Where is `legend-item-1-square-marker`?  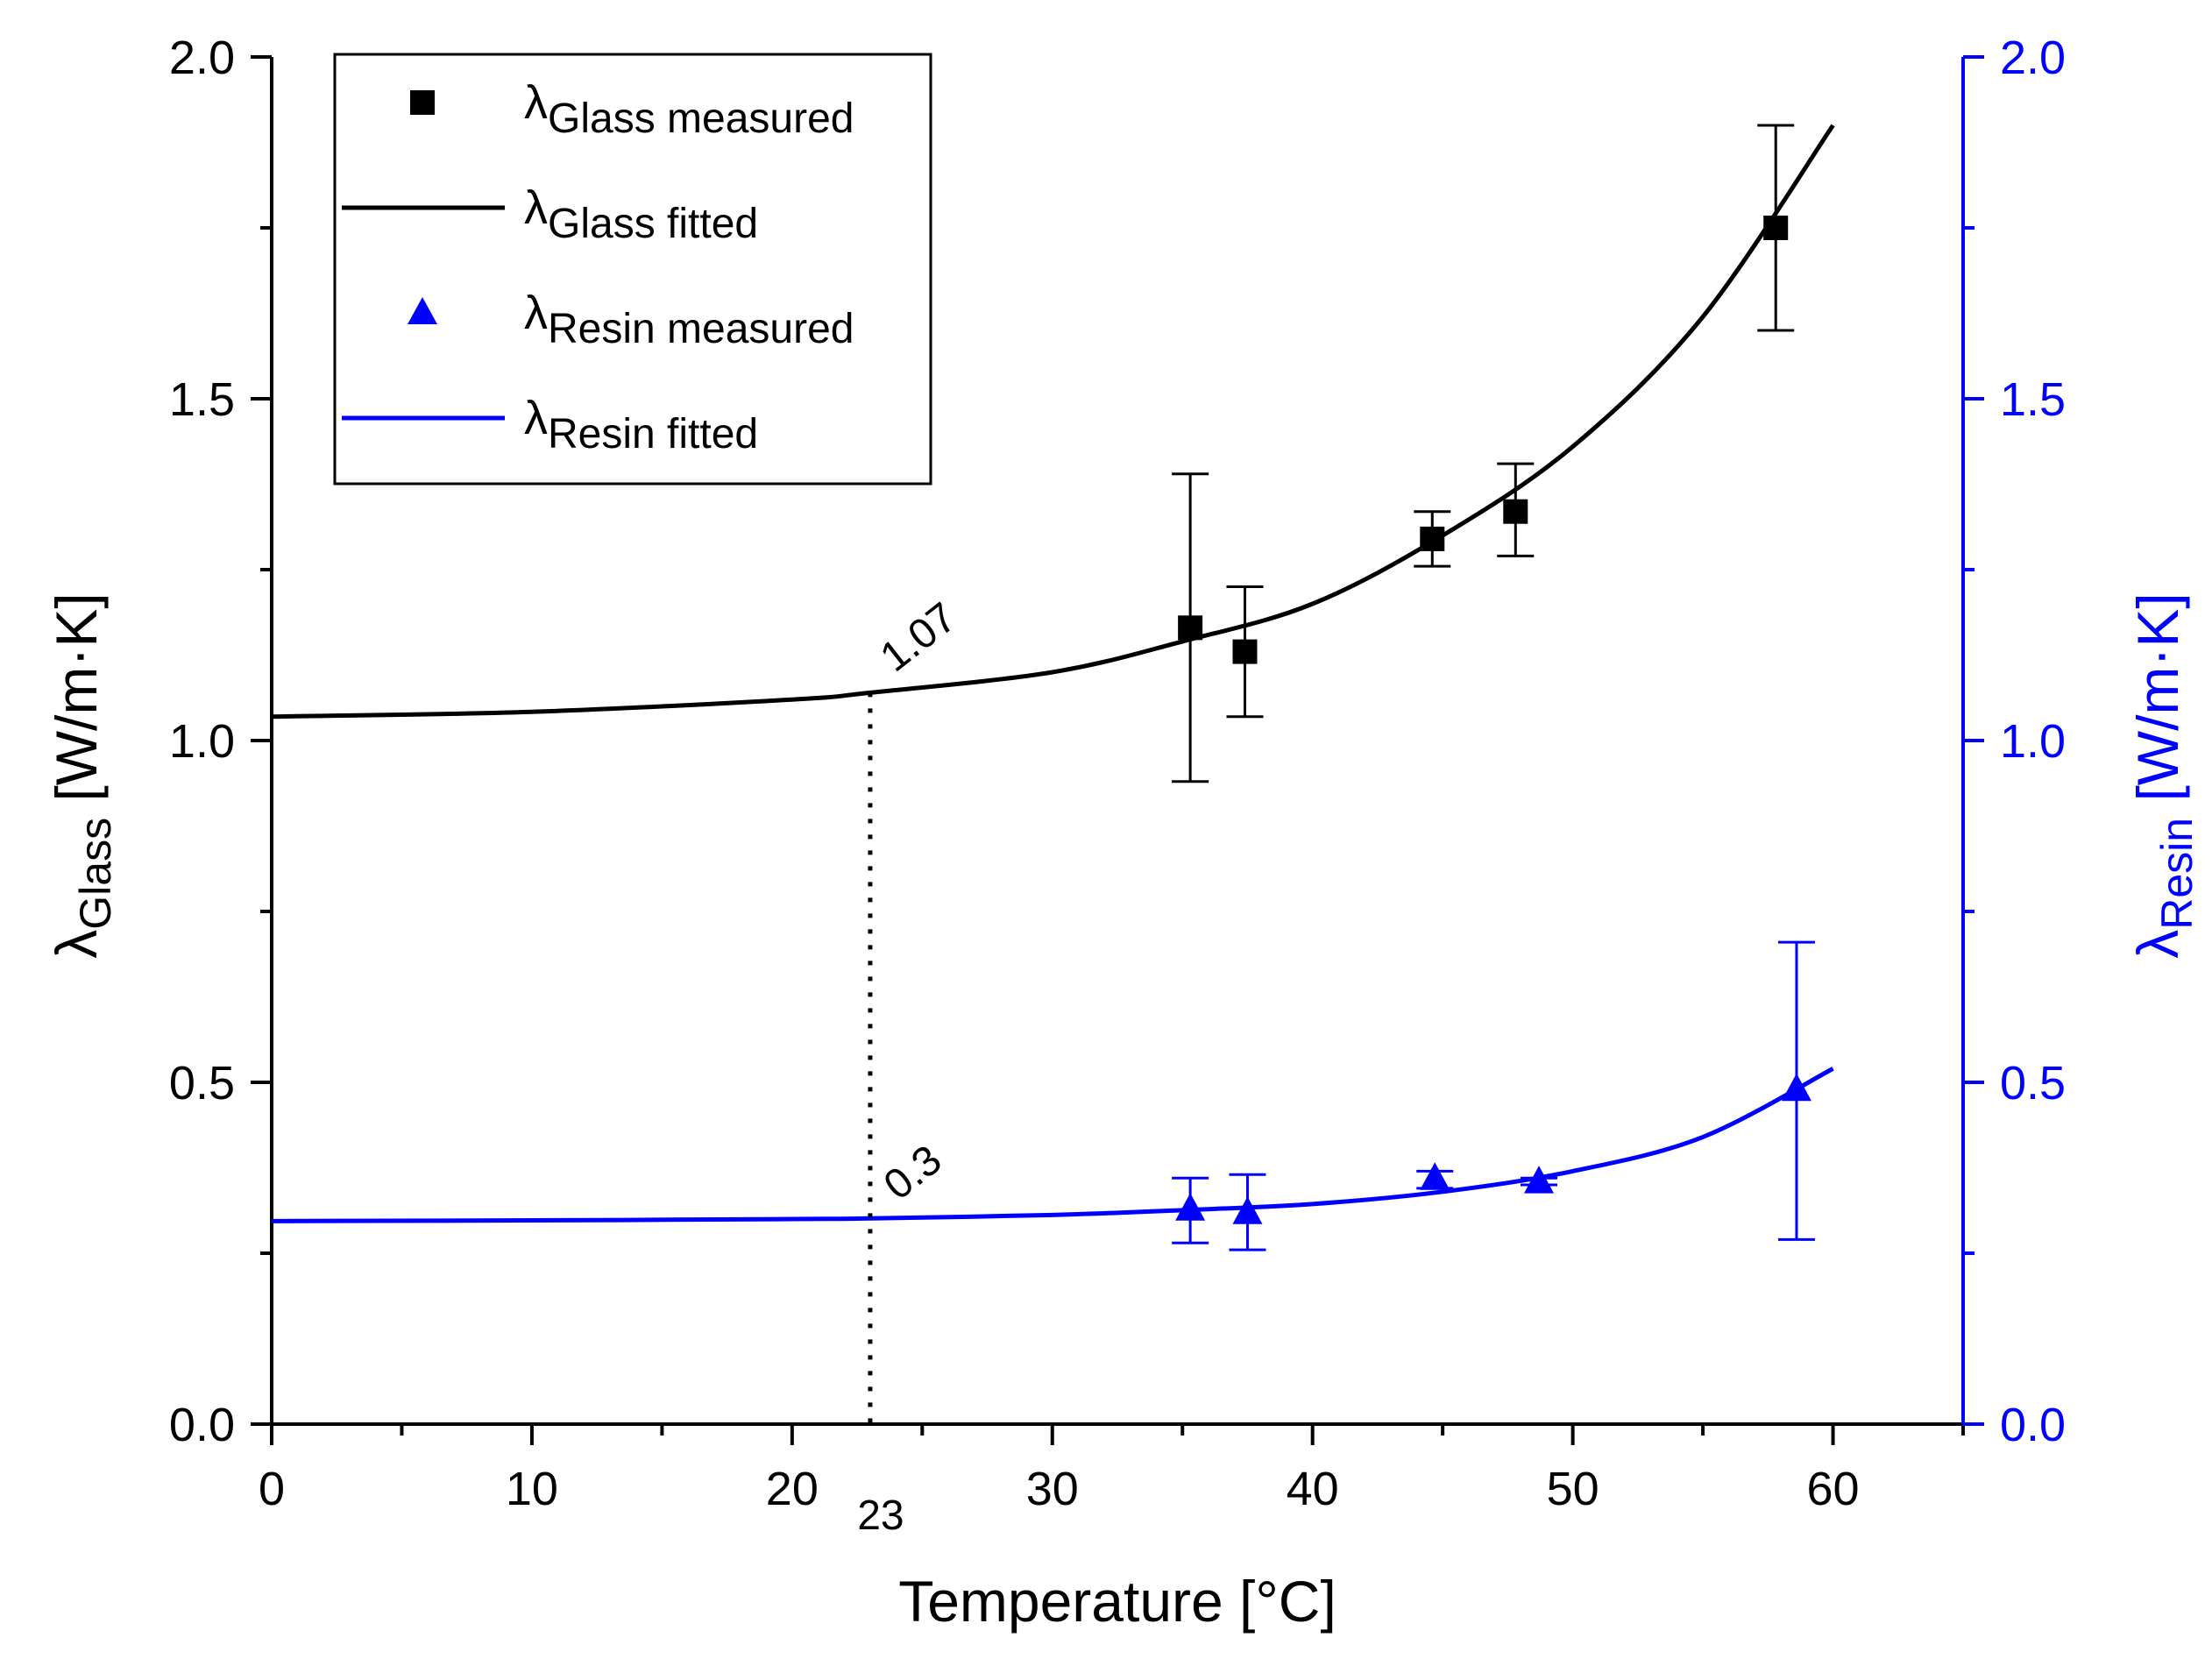
legend-item-1-square-marker is located at coordinates (422, 102).